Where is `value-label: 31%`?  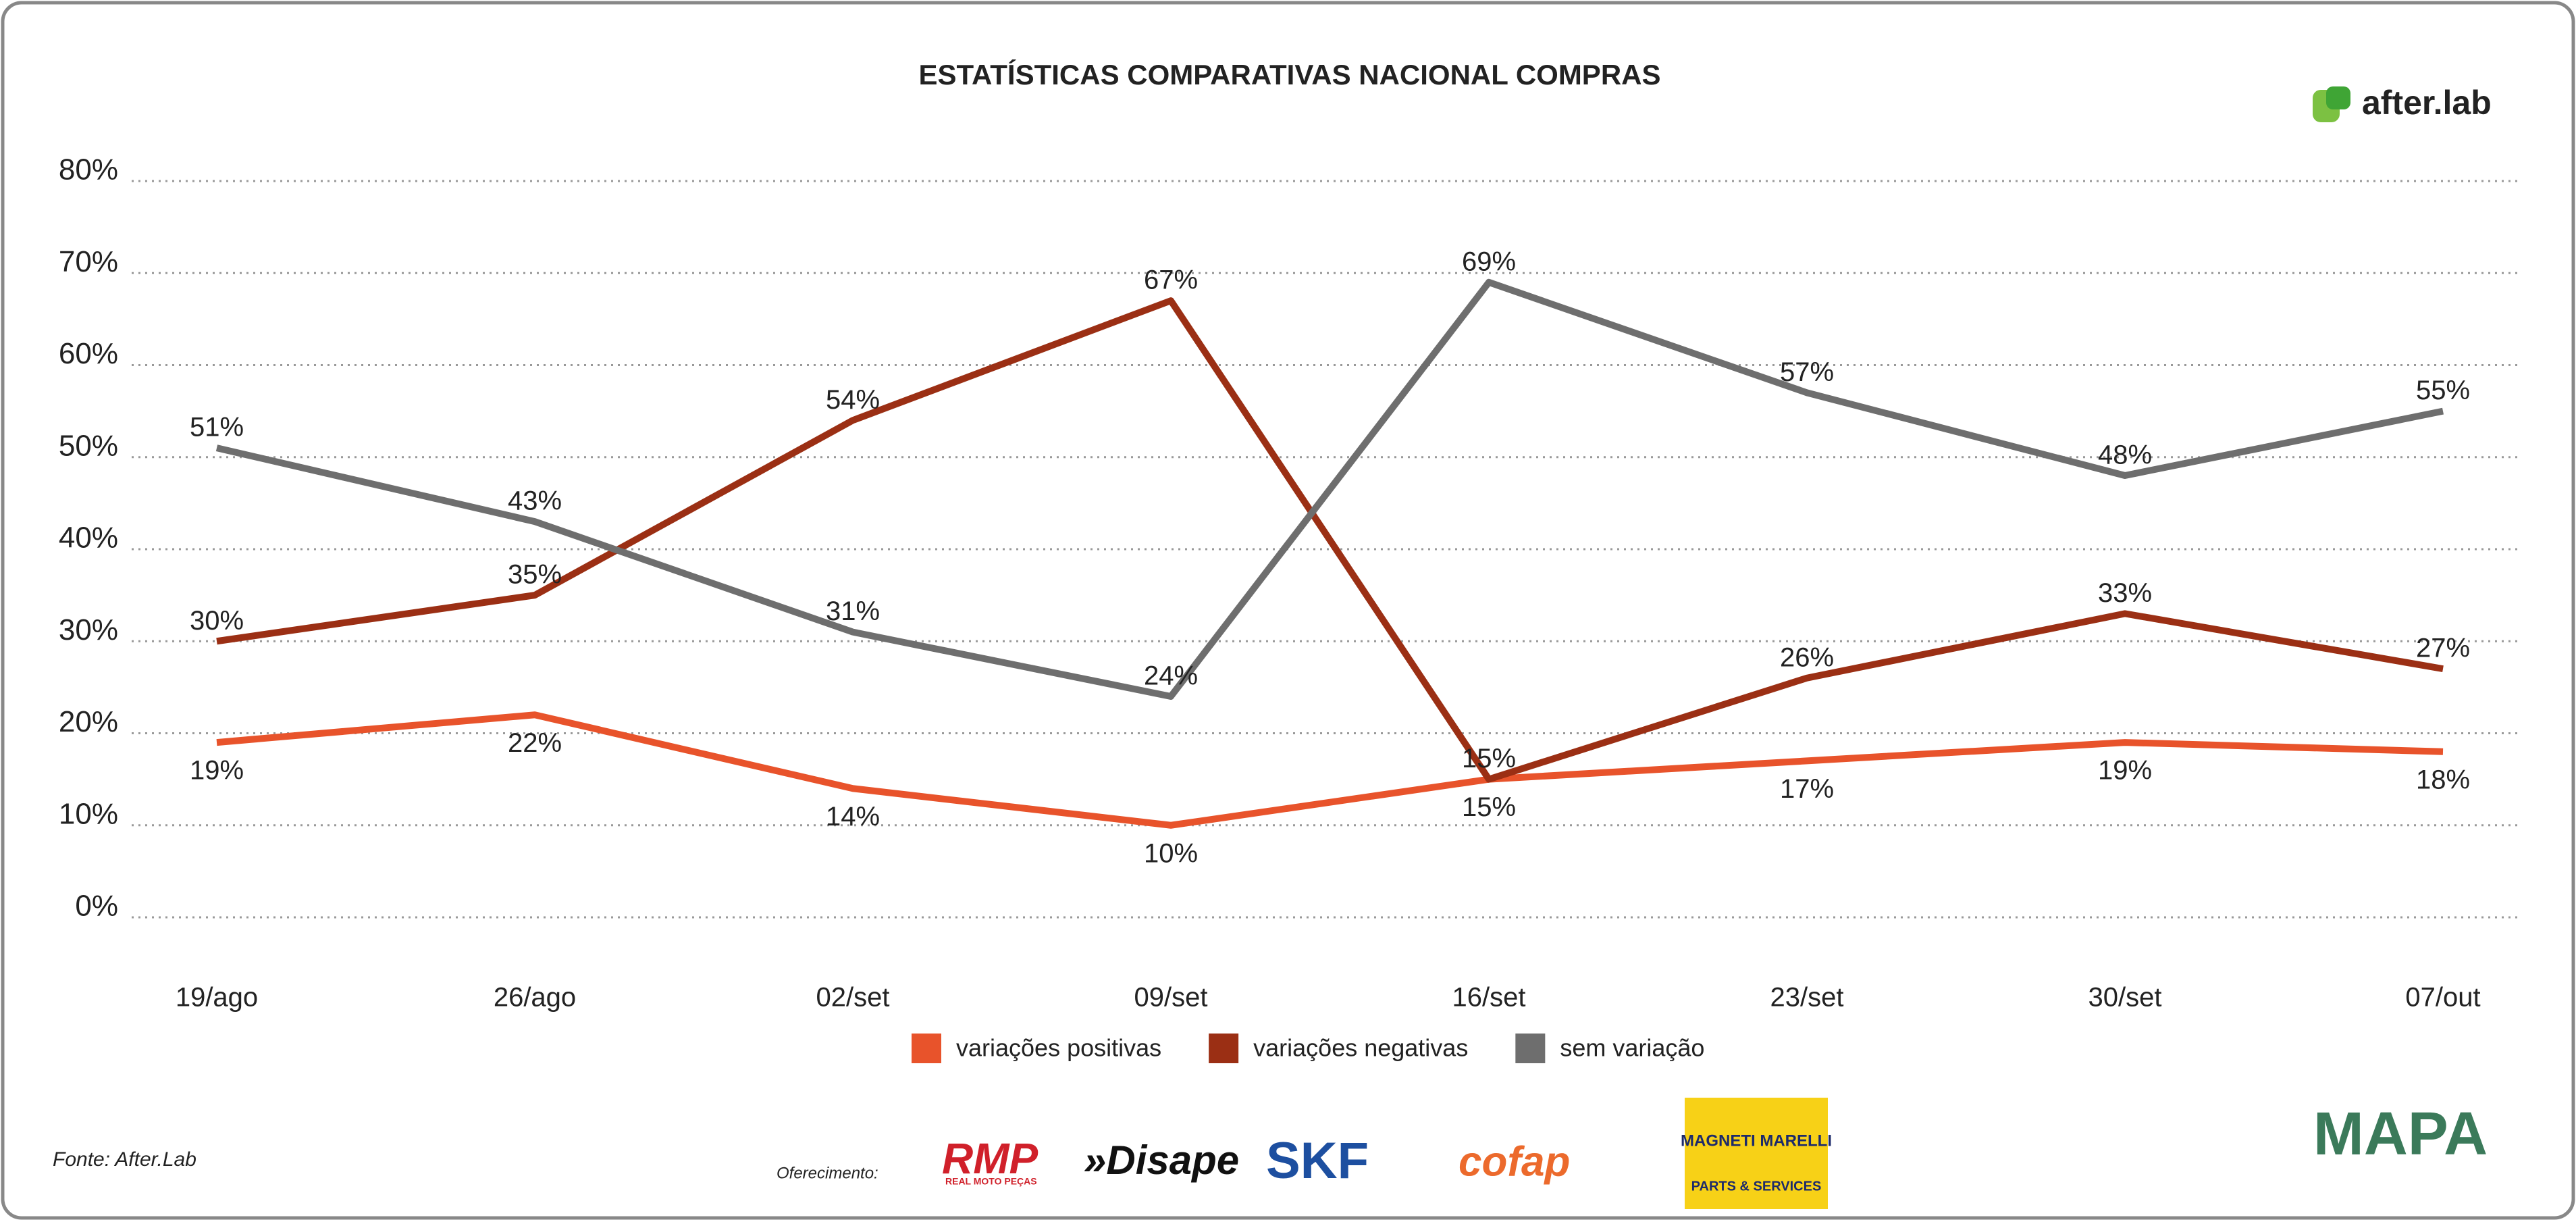
value-label: 31% is located at coordinates (853, 611).